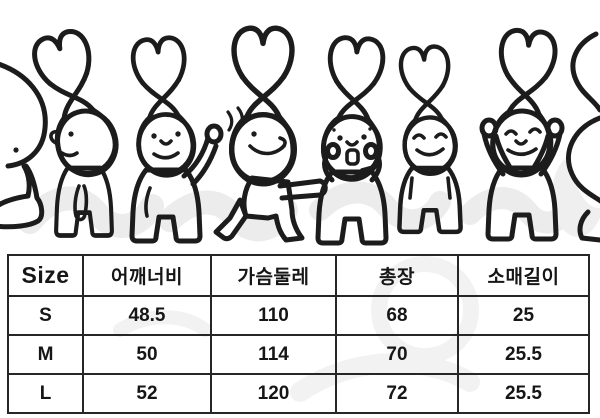  What do you see at coordinates (75, 131) in the screenshot?
I see `figure-profile` at bounding box center [75, 131].